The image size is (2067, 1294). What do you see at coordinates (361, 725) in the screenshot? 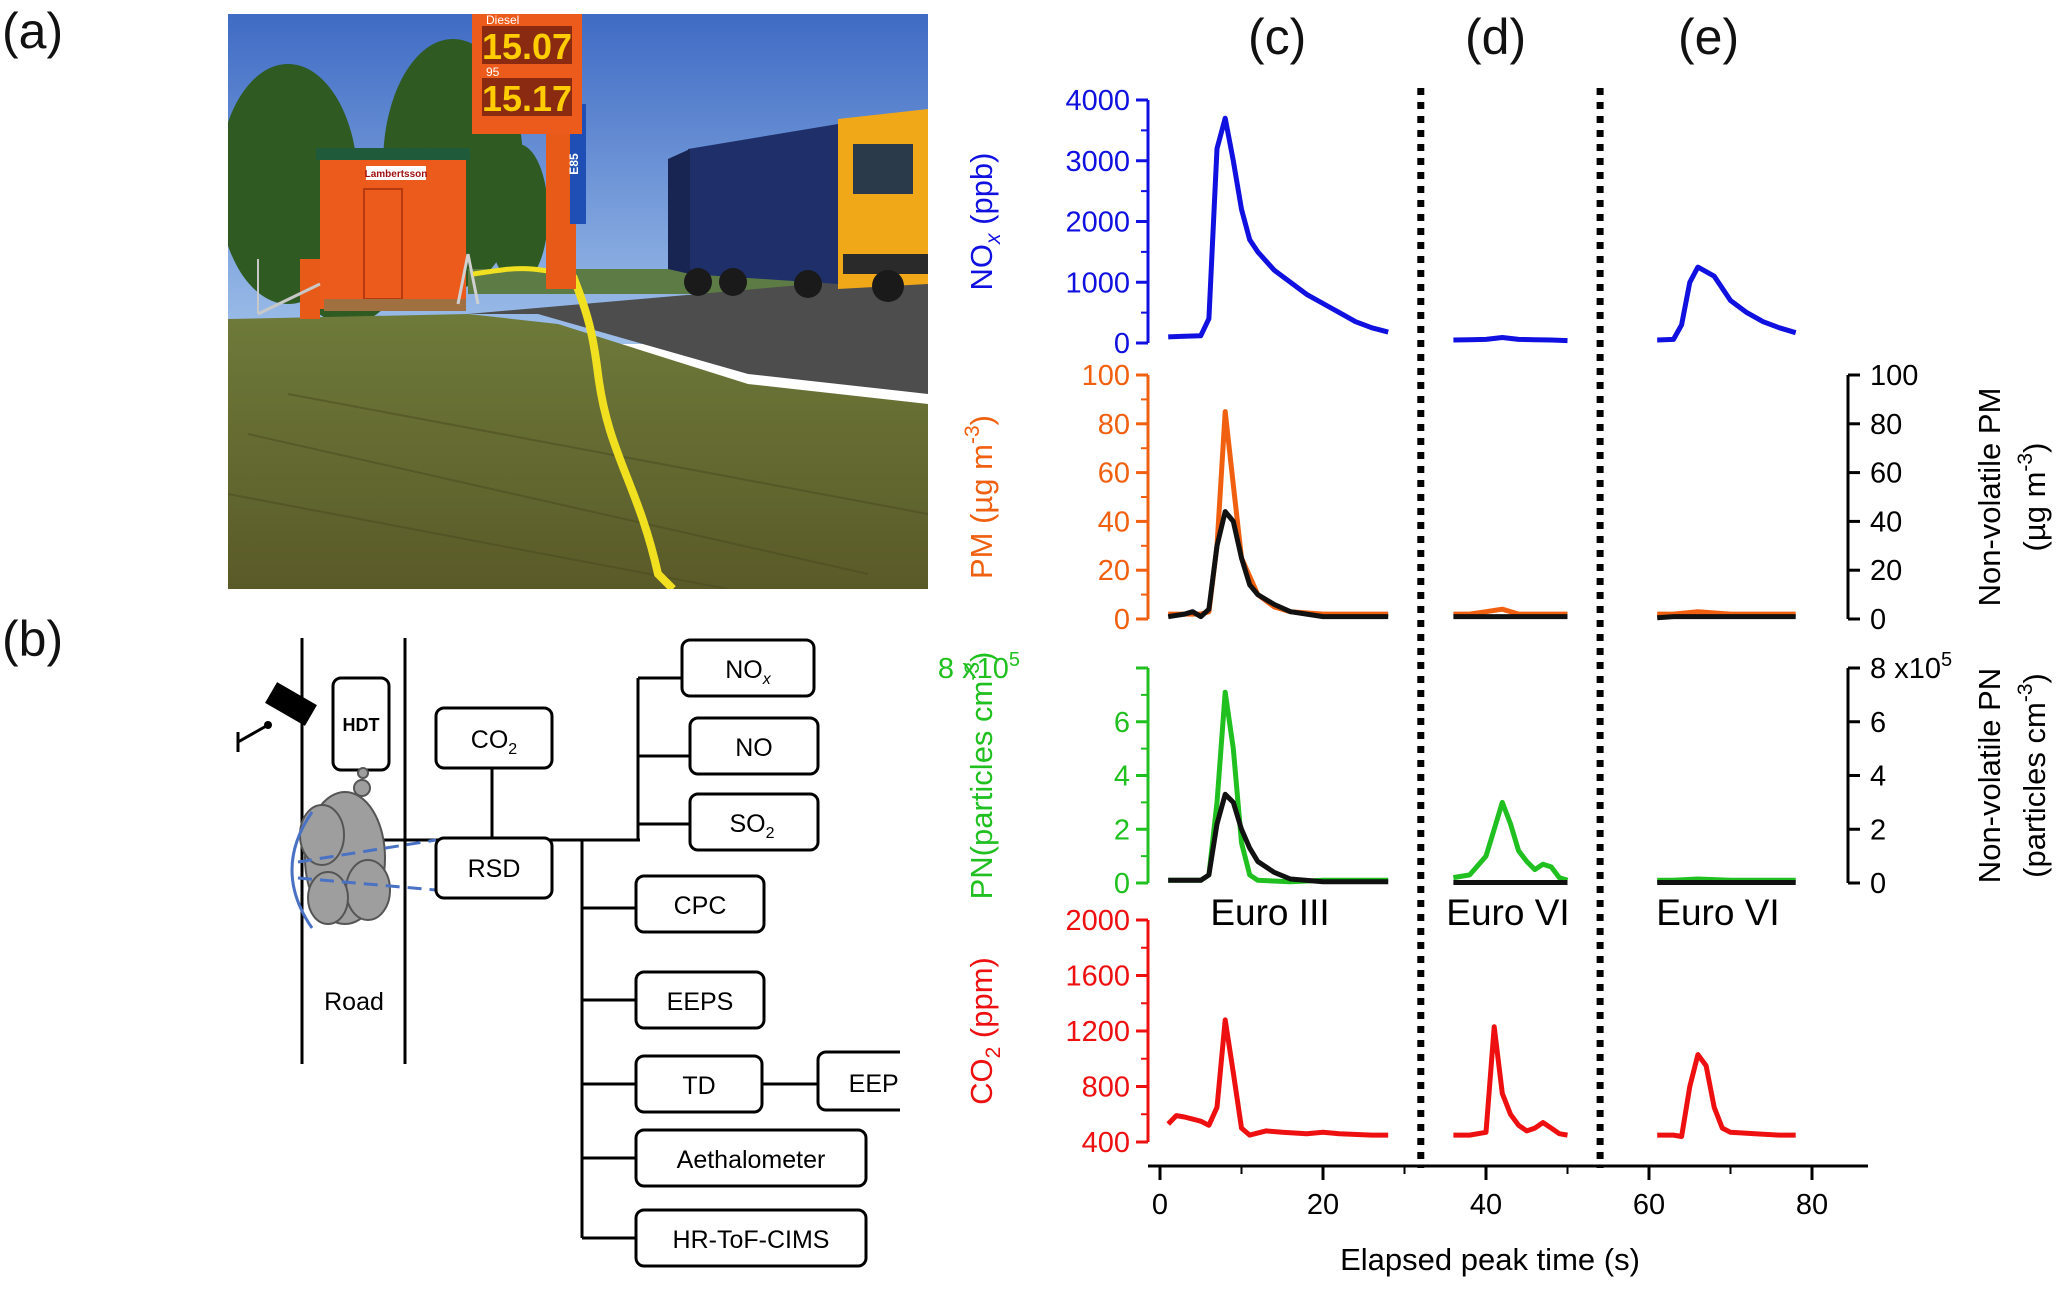
I see `hdt-label: HDT` at bounding box center [361, 725].